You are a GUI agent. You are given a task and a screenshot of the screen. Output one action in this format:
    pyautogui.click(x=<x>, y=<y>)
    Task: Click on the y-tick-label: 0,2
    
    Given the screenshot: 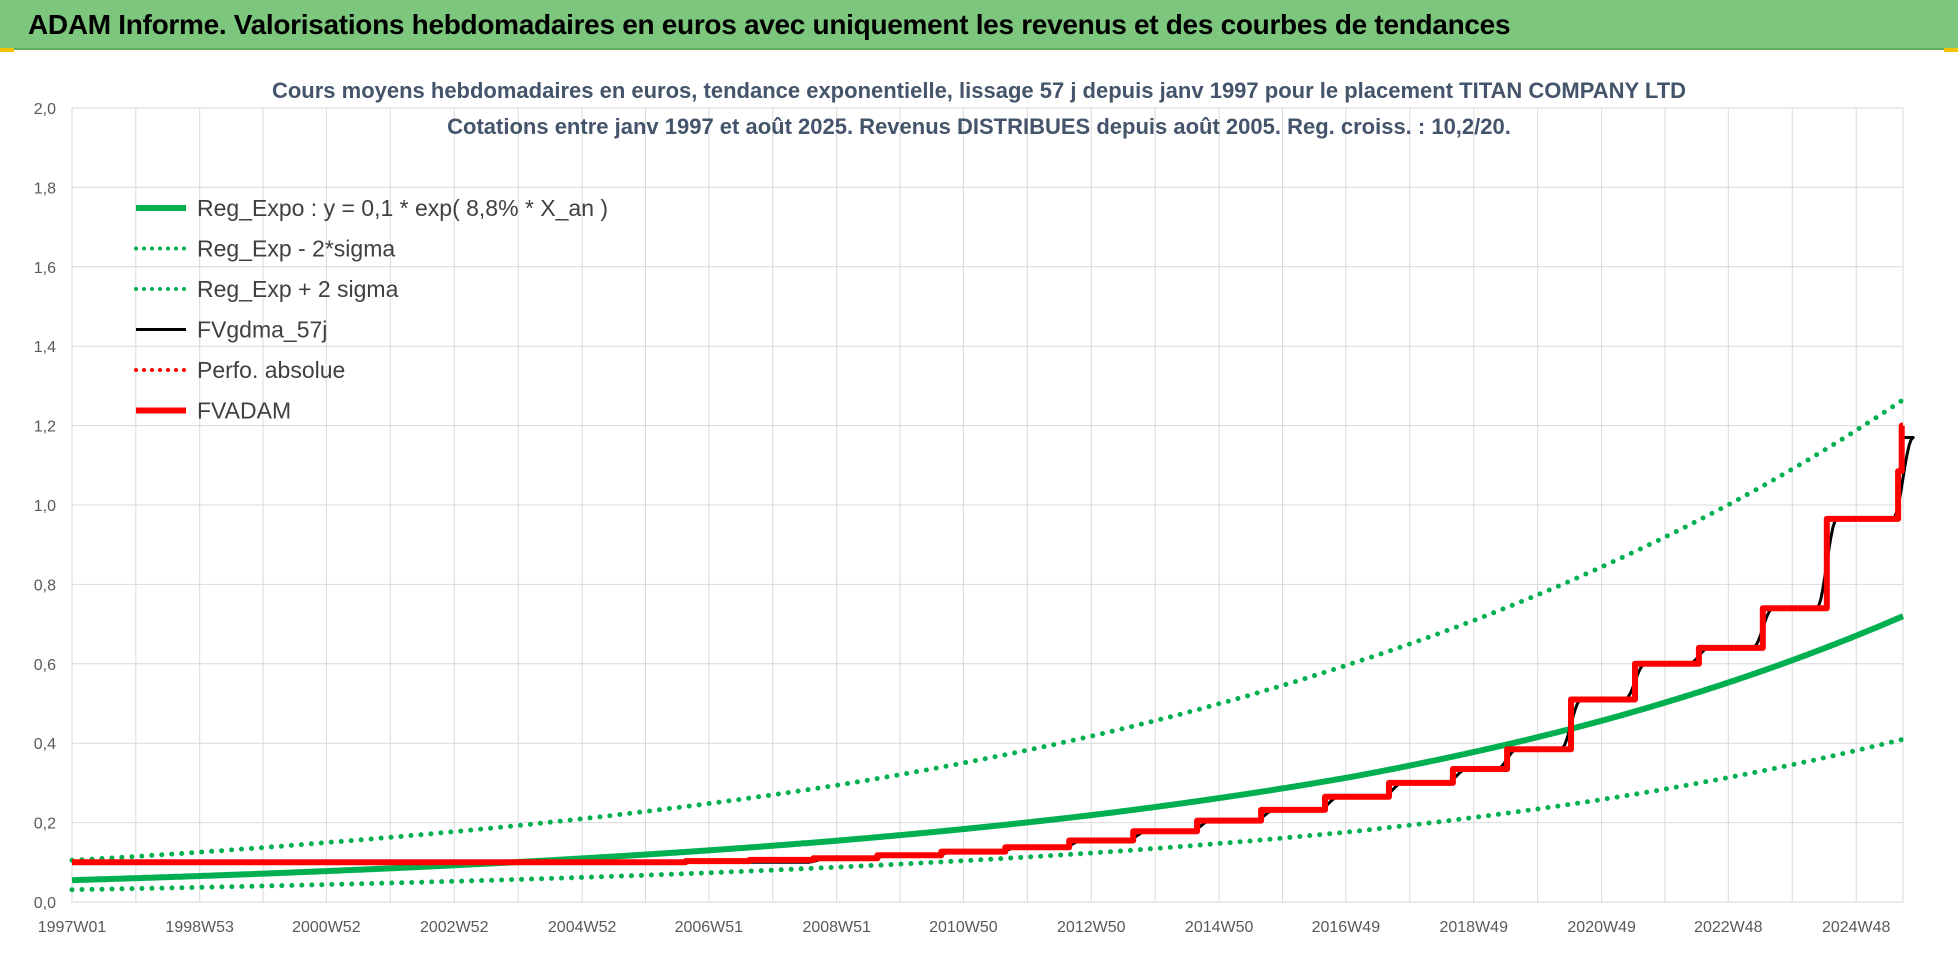 What is the action you would take?
    pyautogui.click(x=45, y=824)
    